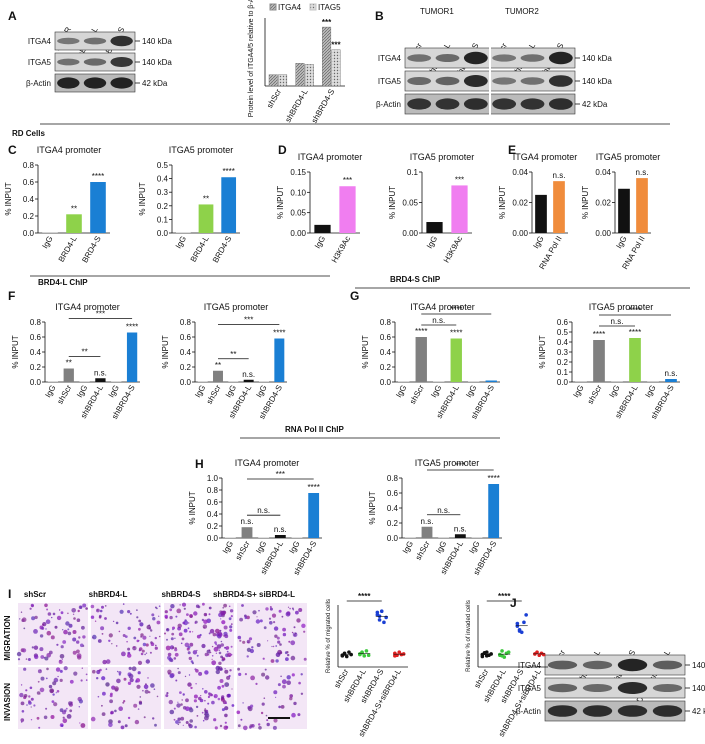  I want to click on y-tick-label: 0.3, so click(563, 352).